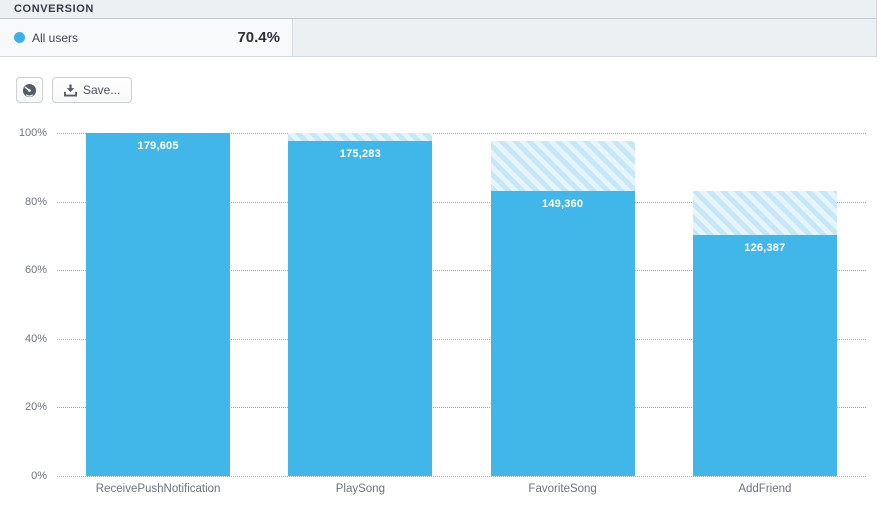 The image size is (881, 511). I want to click on panel-header: CONVERSION All users 70.4%, so click(438, 28).